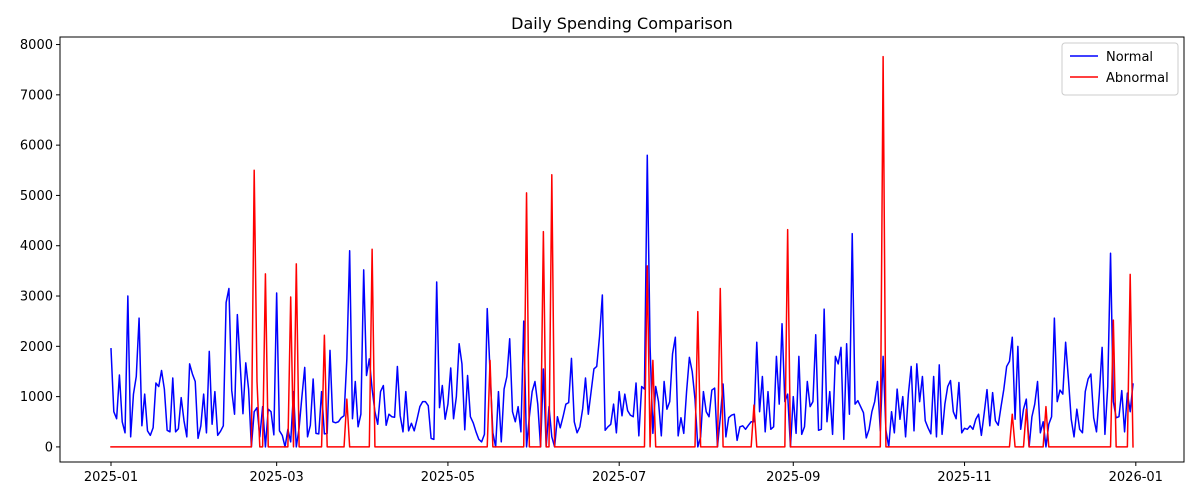 Image resolution: width=1200 pixels, height=500 pixels. What do you see at coordinates (1129, 57) in the screenshot?
I see `legend-label-normal: Normal` at bounding box center [1129, 57].